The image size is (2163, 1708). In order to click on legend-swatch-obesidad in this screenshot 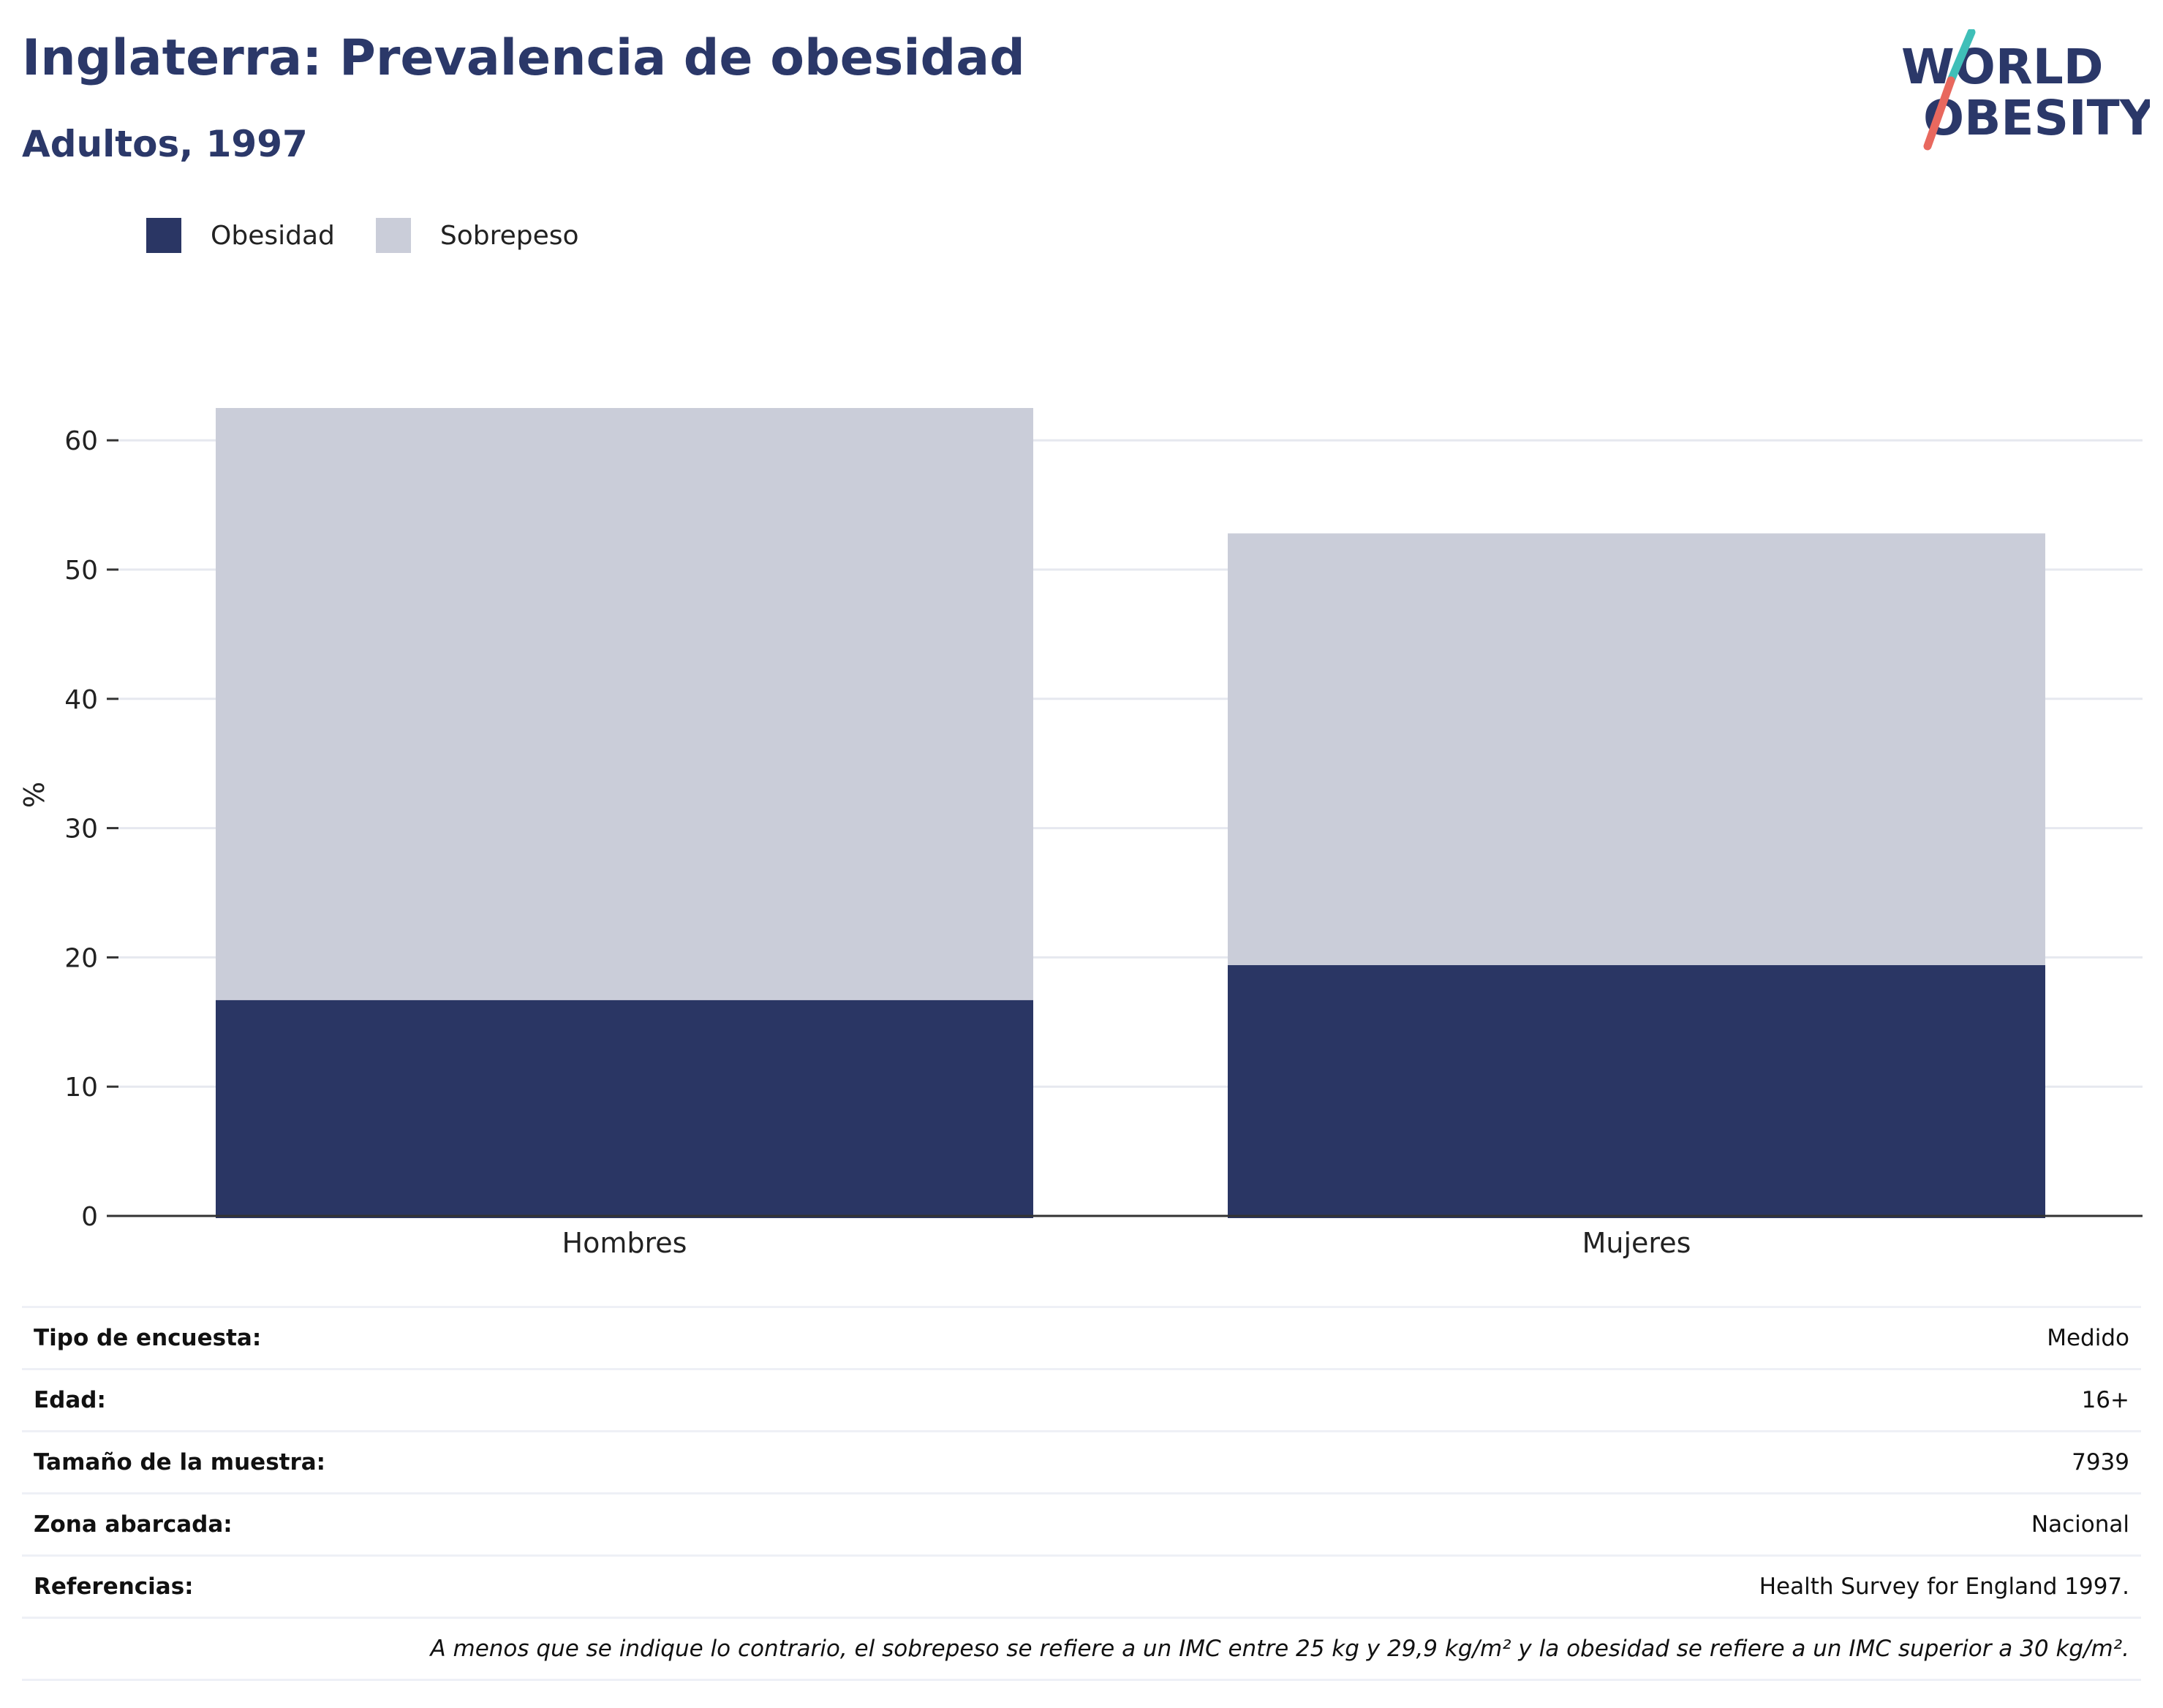, I will do `click(164, 235)`.